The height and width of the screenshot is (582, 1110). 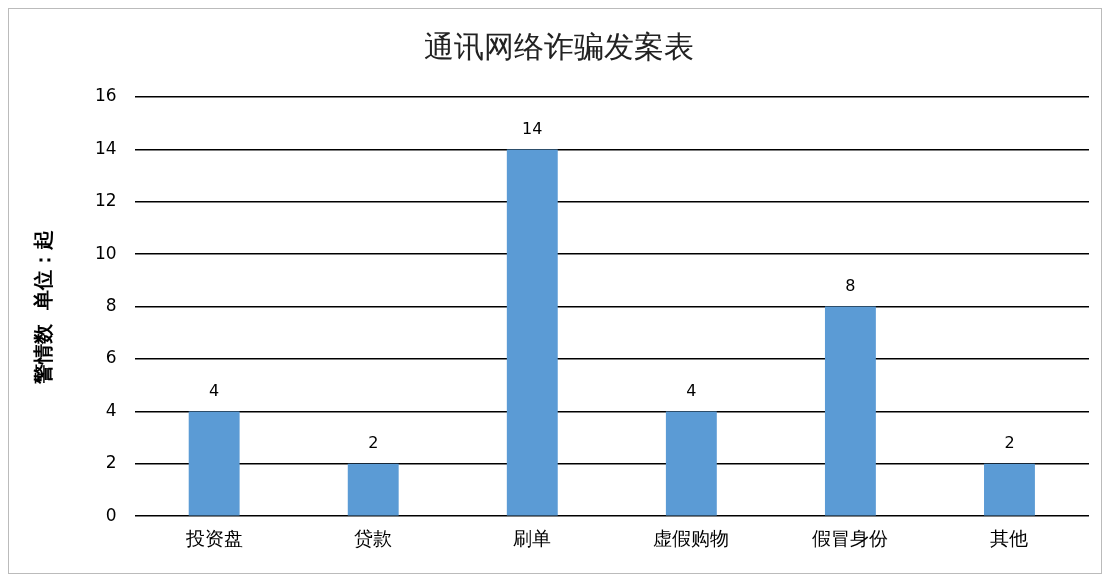 I want to click on y-tick-label: 4, so click(x=111, y=409).